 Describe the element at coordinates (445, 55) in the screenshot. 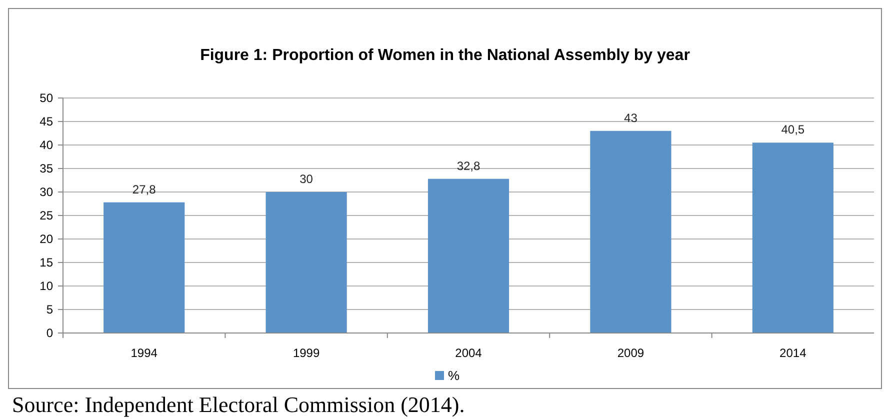

I see `chart-title: Figure 1: Proportion of Women in the National Assembly by year` at that location.